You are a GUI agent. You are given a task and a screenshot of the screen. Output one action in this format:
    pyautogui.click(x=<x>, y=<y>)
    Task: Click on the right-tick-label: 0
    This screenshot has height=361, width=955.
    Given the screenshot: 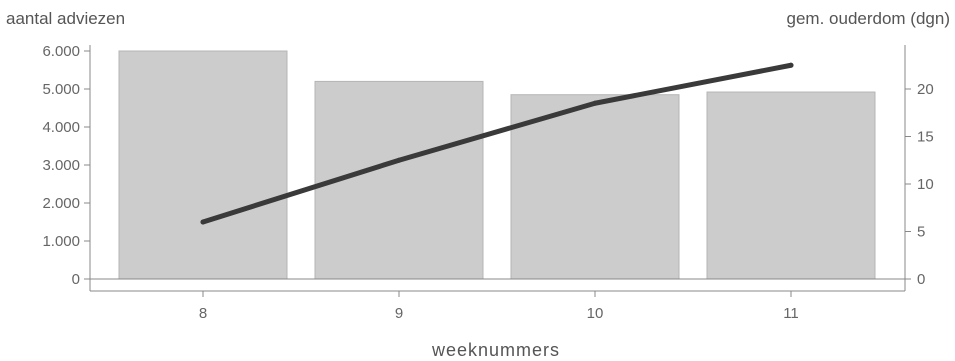 What is the action you would take?
    pyautogui.click(x=921, y=279)
    